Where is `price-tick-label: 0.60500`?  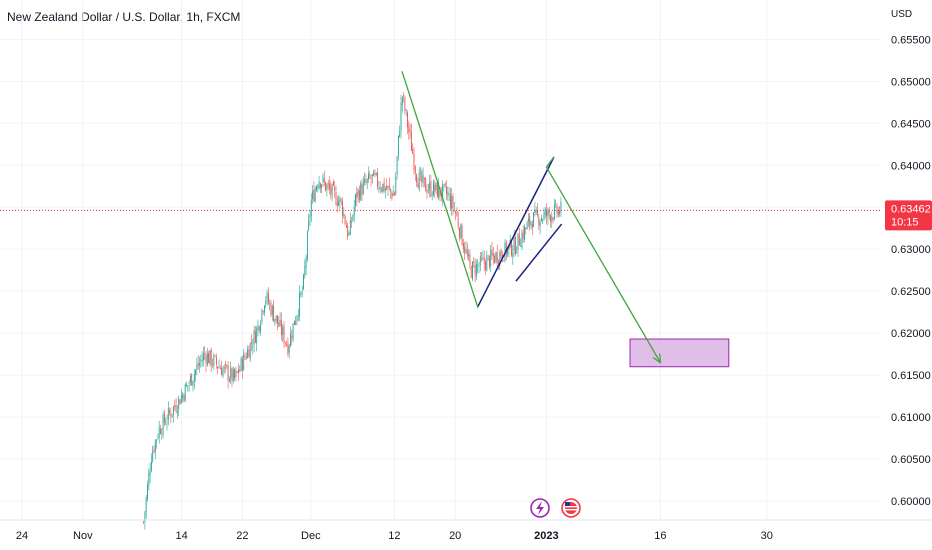 price-tick-label: 0.60500 is located at coordinates (911, 460).